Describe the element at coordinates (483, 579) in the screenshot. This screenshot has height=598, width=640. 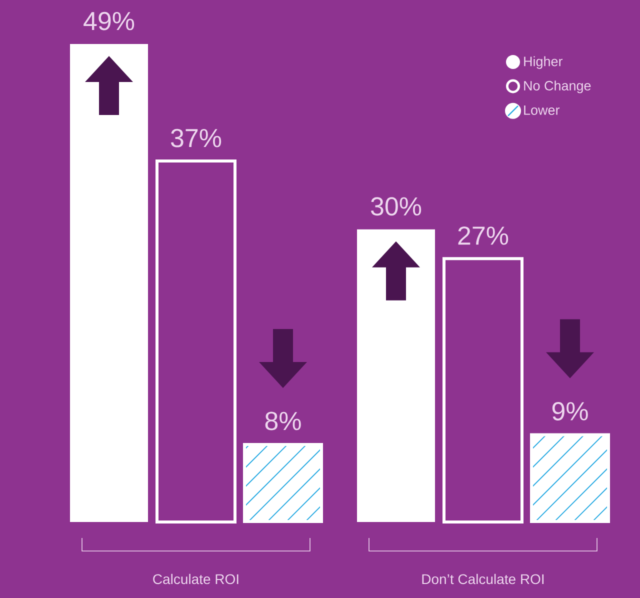
I see `x-tick-label: Don’t Calculate ROI` at that location.